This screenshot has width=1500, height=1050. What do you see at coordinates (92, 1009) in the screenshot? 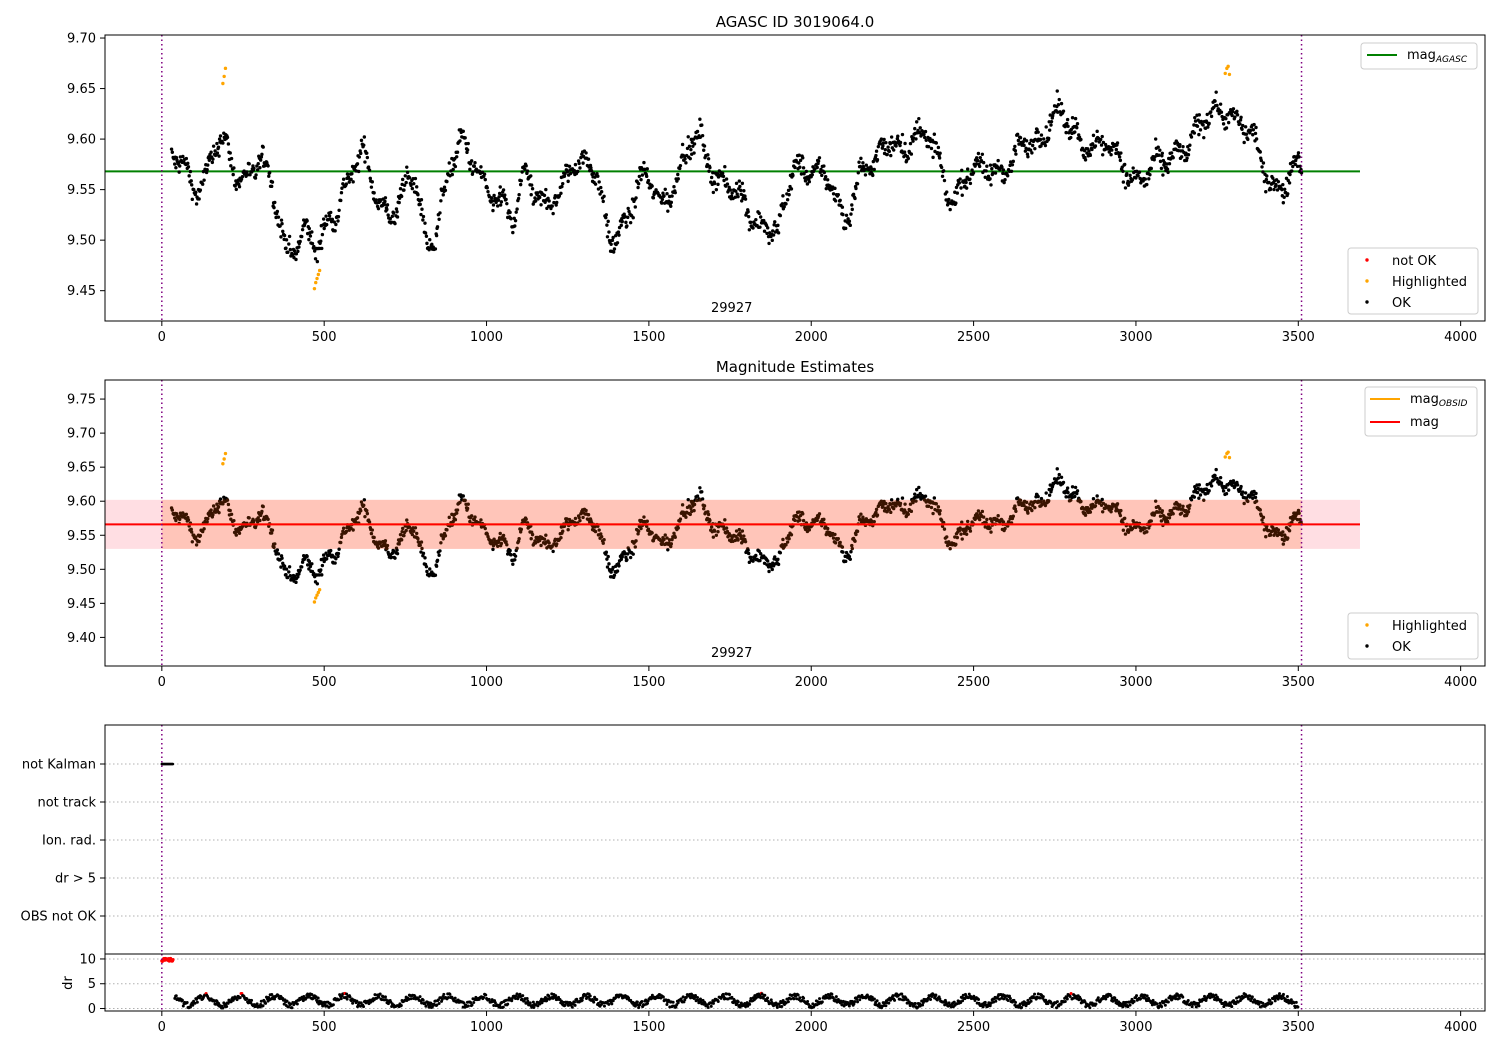
I see `y-tick-label: 0` at bounding box center [92, 1009].